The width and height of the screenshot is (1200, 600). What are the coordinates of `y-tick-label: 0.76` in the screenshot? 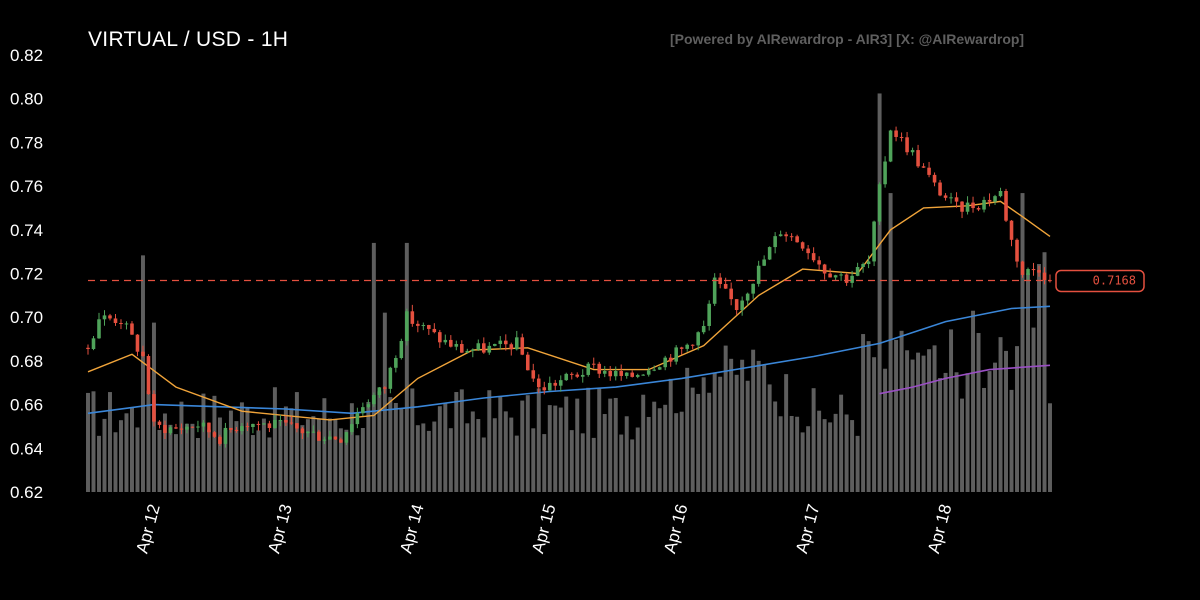 It's located at (26, 186).